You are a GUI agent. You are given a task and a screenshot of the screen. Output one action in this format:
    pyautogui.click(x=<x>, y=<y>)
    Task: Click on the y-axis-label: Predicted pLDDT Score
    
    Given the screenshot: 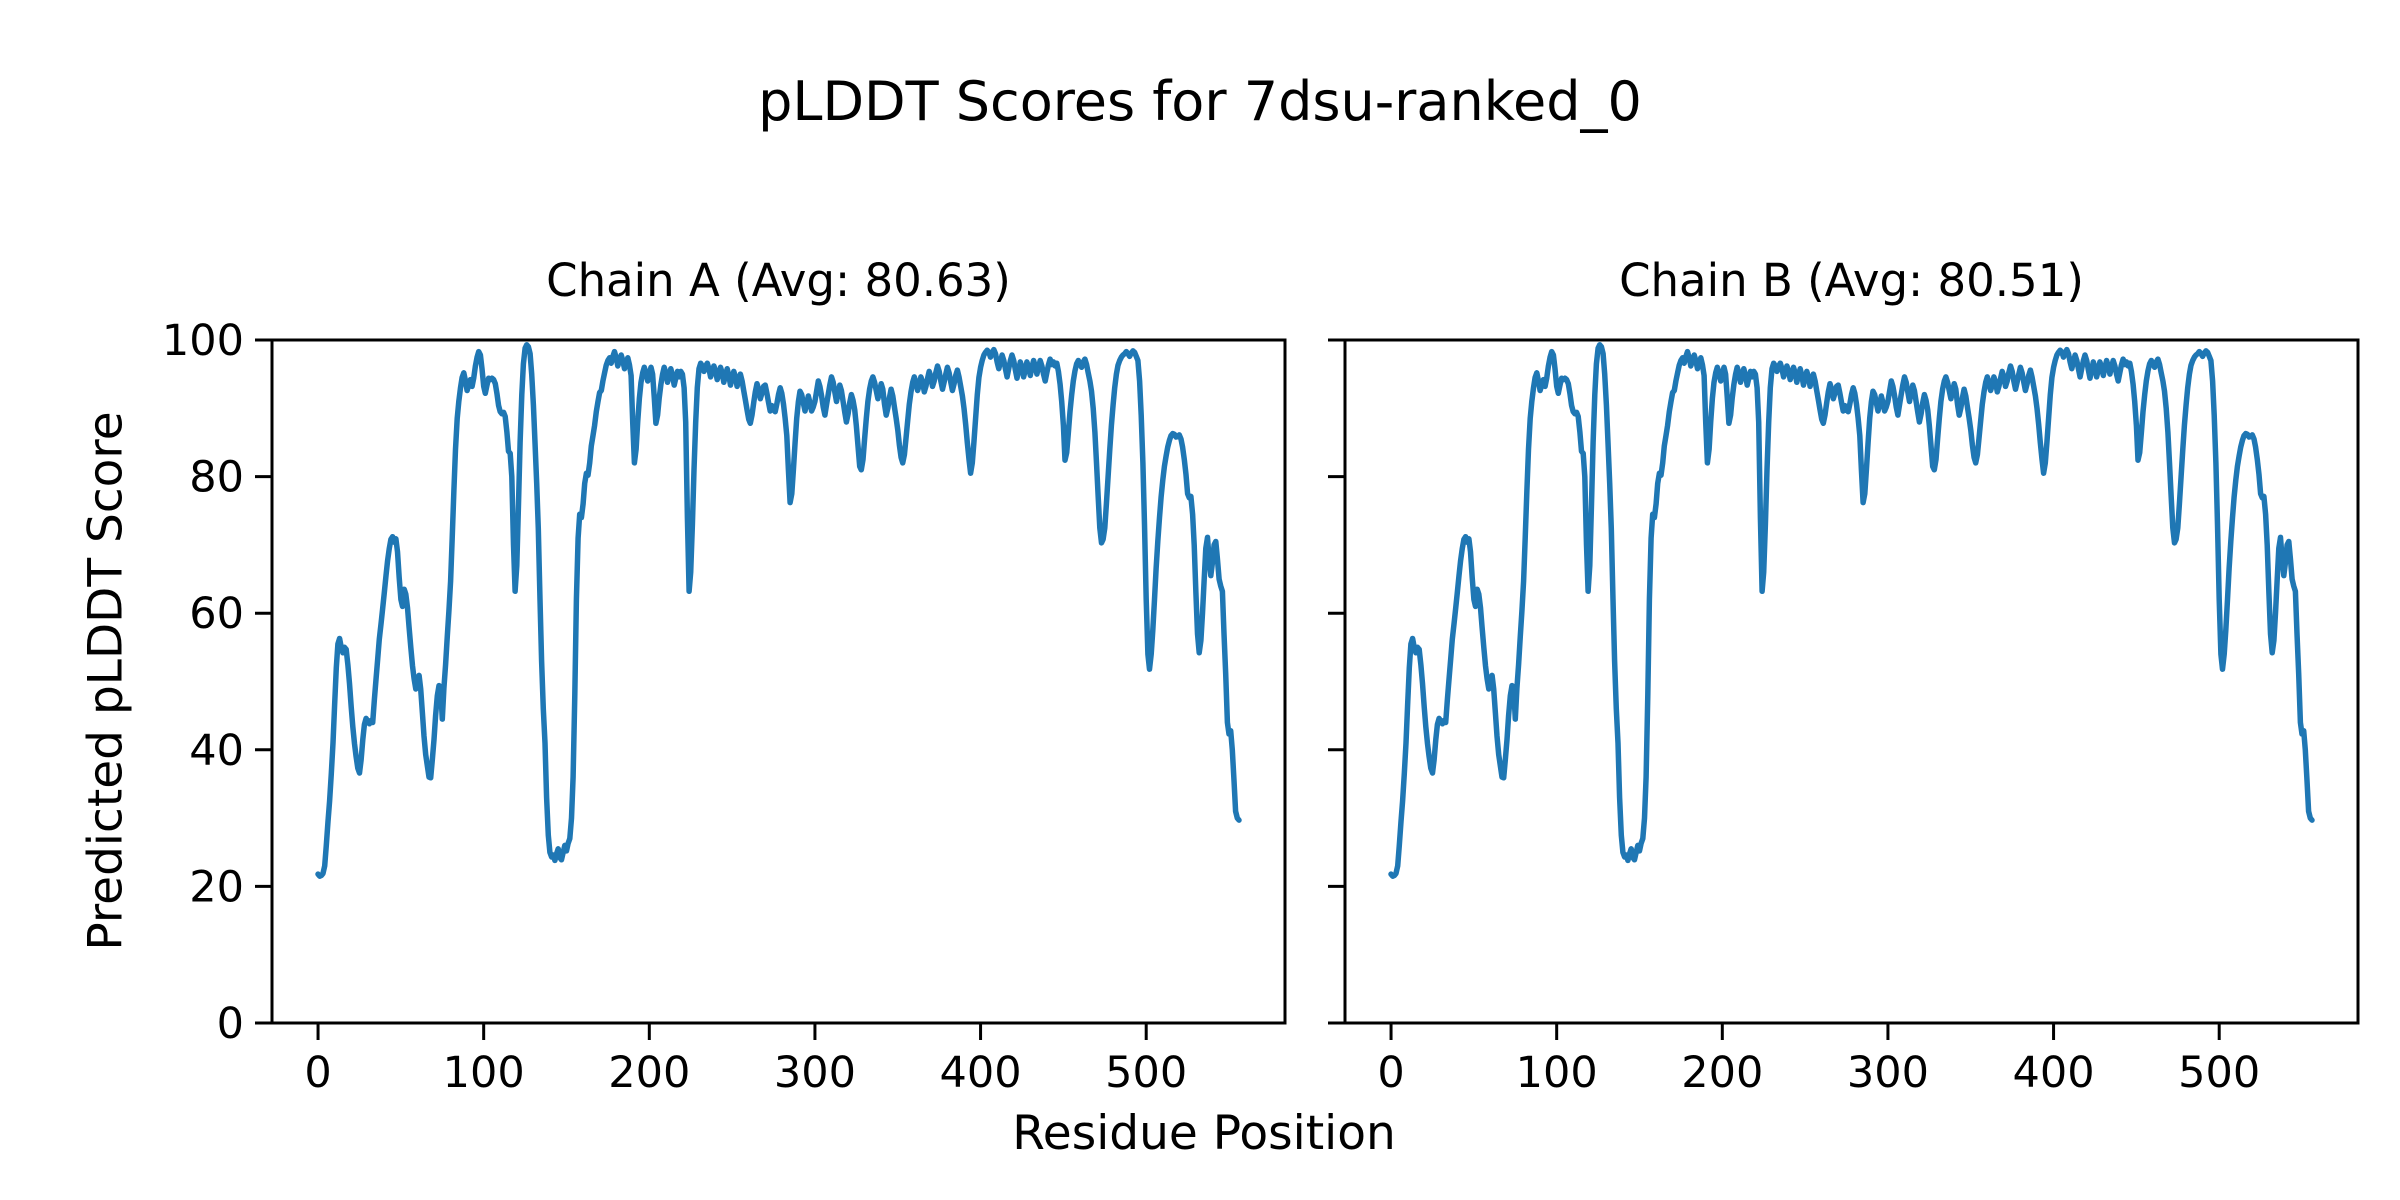 What is the action you would take?
    pyautogui.click(x=106, y=681)
    